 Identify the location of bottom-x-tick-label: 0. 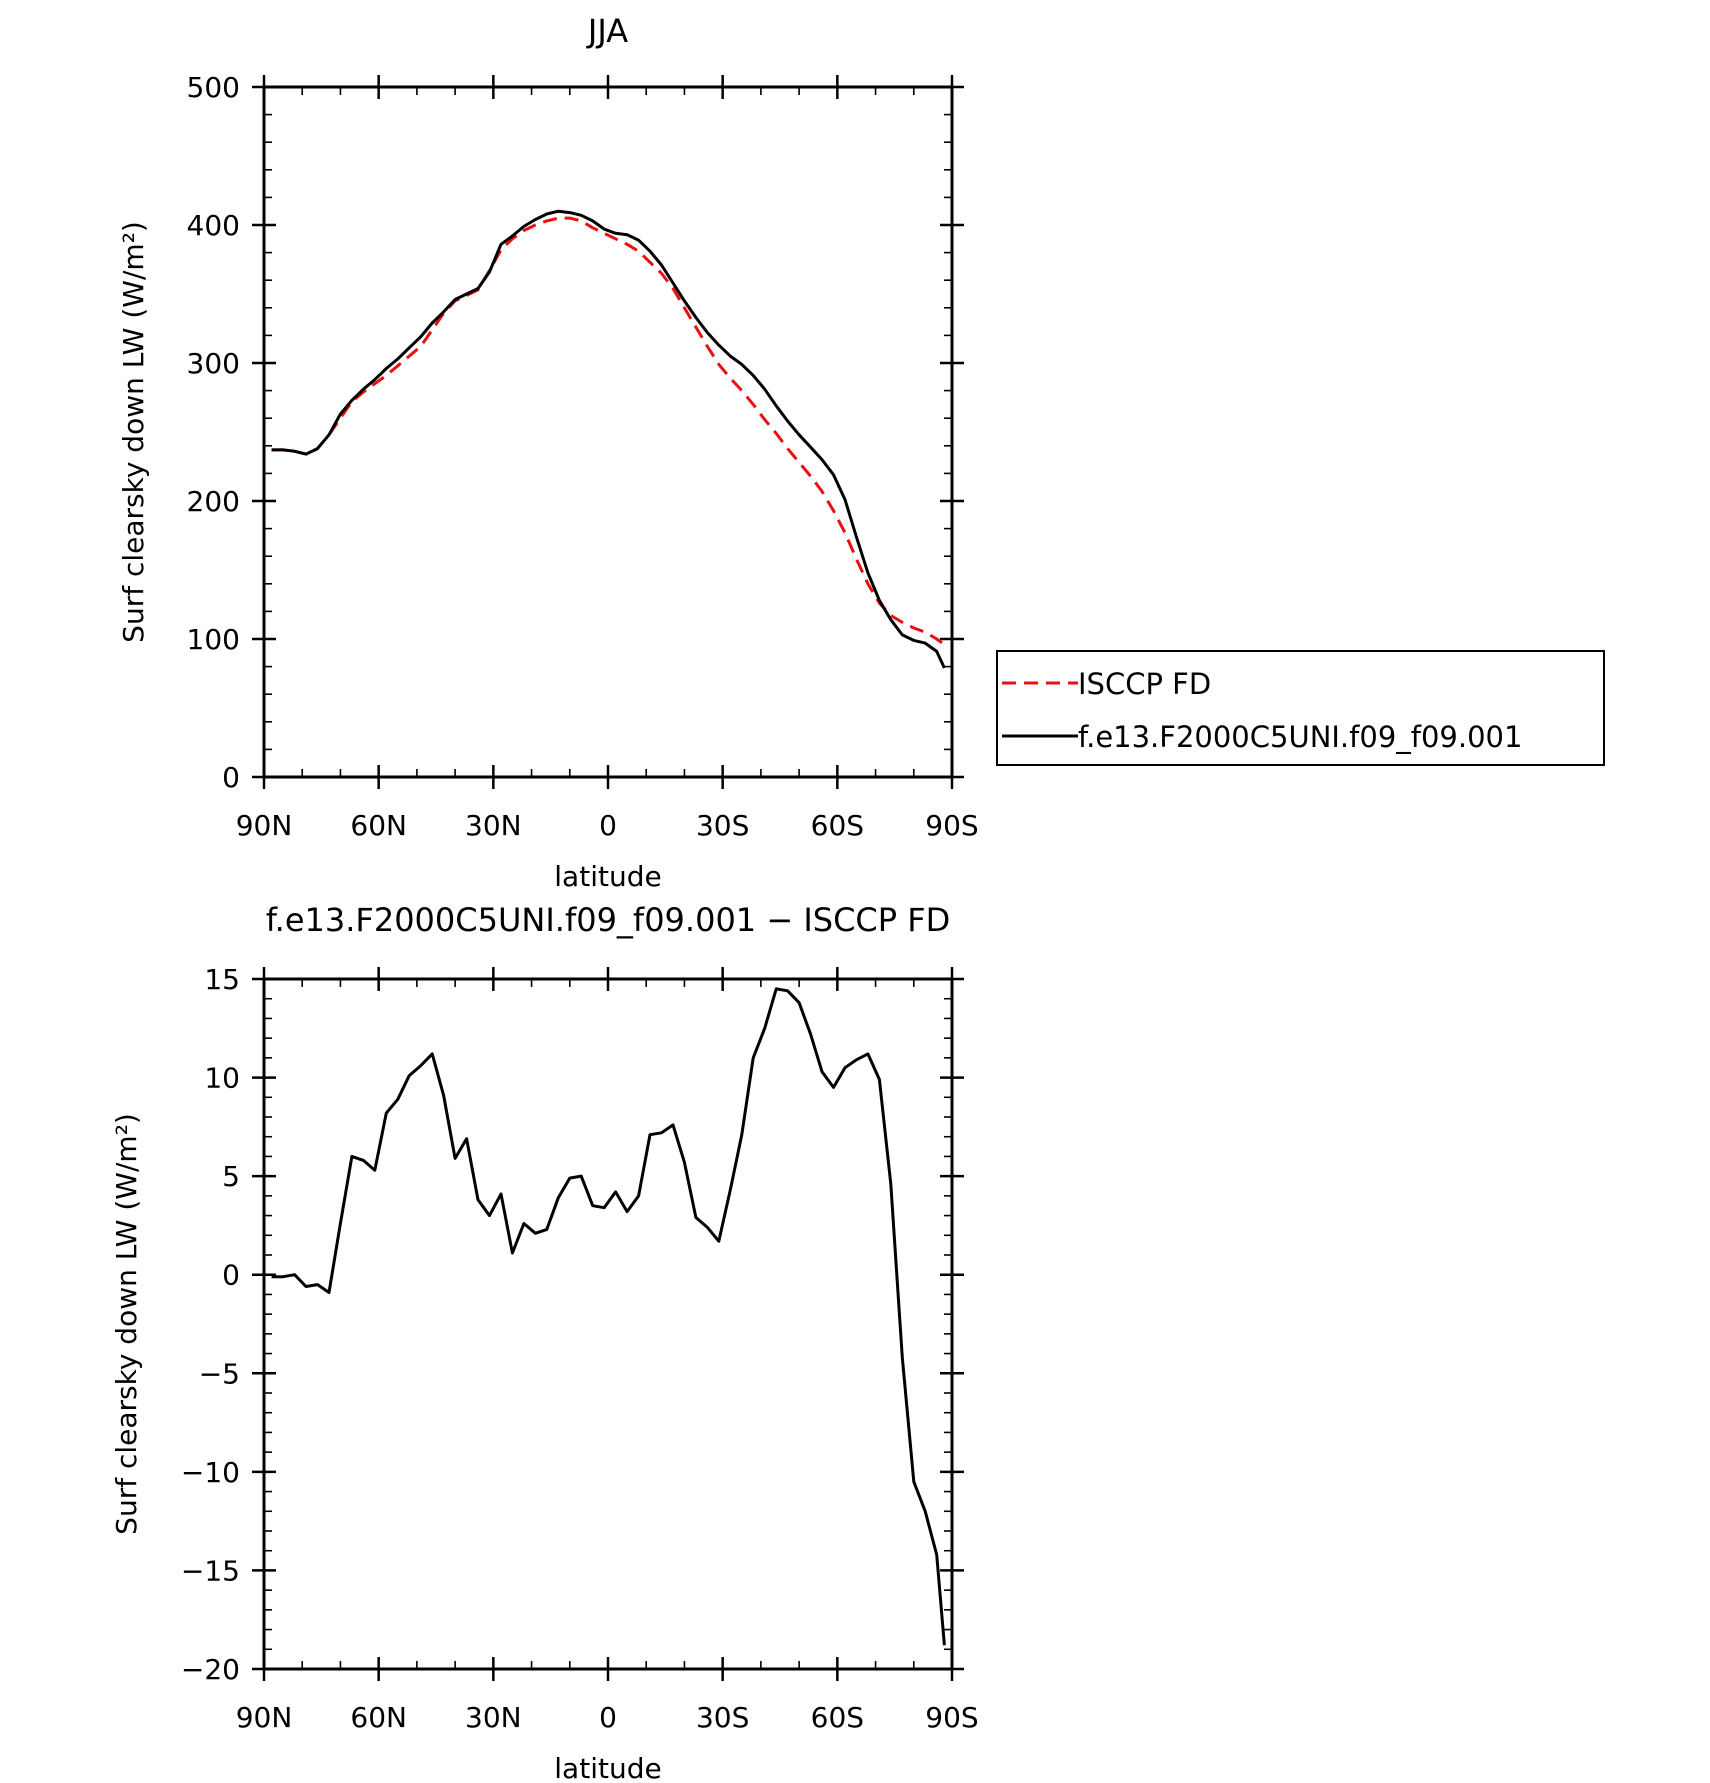
(608, 1717).